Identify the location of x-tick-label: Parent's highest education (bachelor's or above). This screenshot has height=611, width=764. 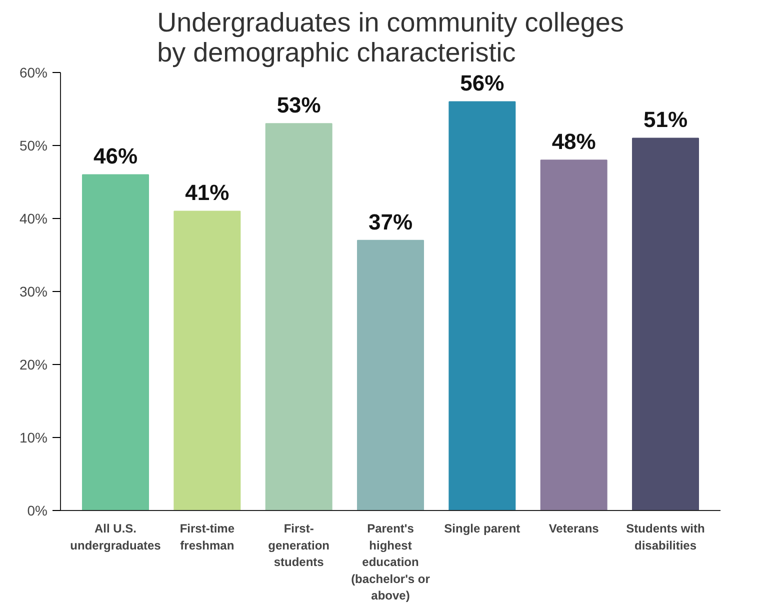
(390, 562).